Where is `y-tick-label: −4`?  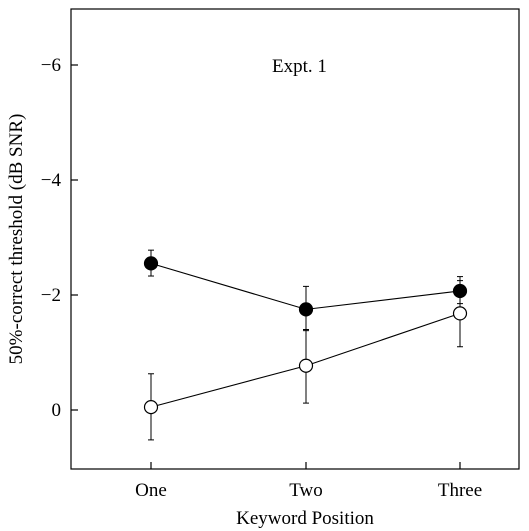
y-tick-label: −4 is located at coordinates (51, 180).